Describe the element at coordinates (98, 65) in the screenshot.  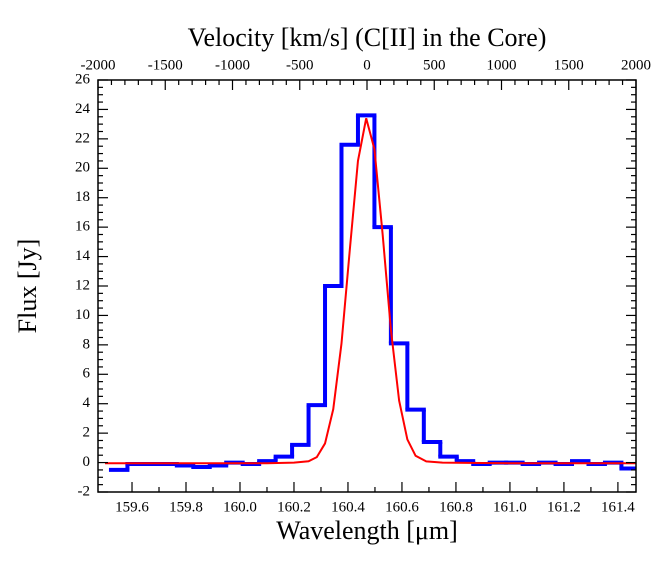
I see `x2-tick-label: -2000` at that location.